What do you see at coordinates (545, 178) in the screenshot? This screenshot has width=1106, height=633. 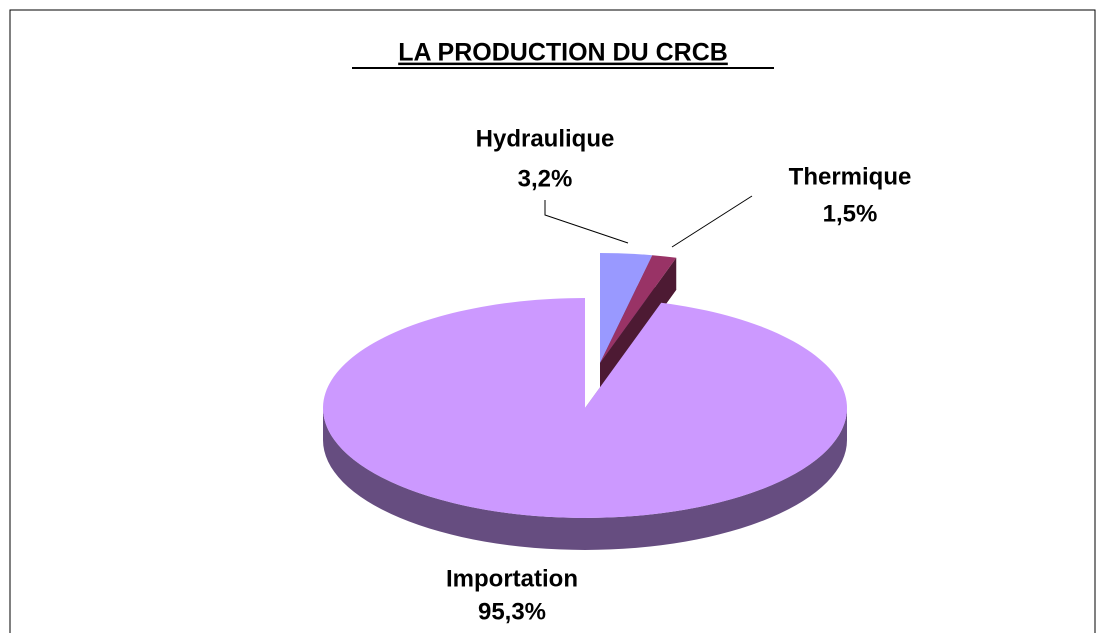 I see `slice-value-label: 3,2%` at bounding box center [545, 178].